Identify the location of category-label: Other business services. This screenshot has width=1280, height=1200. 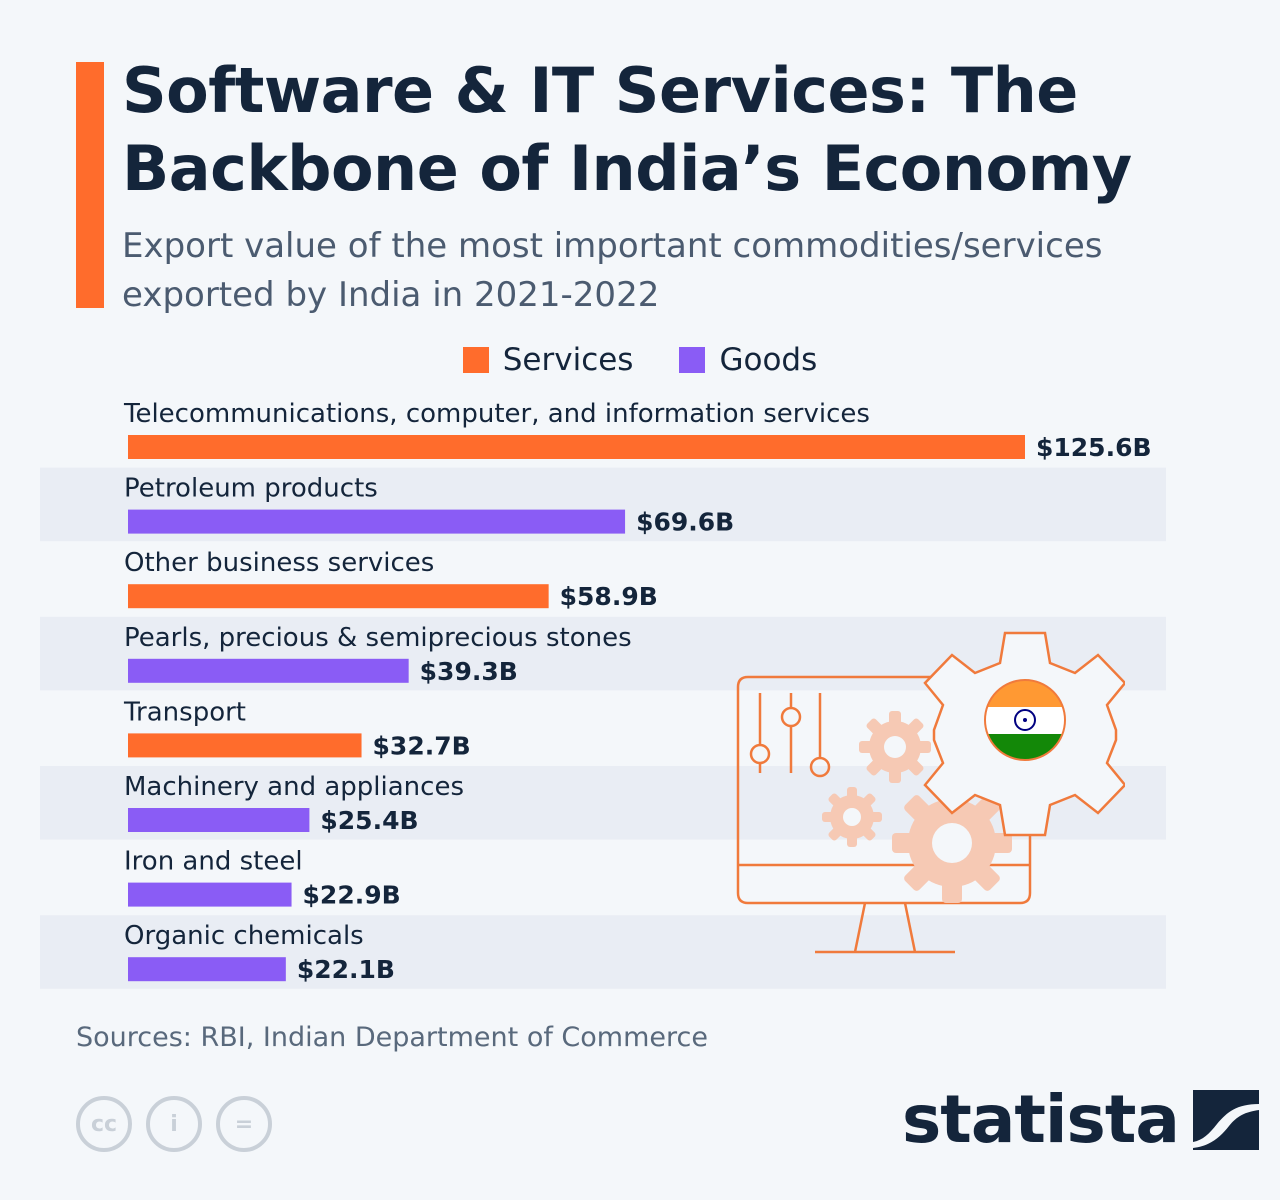
(279, 563).